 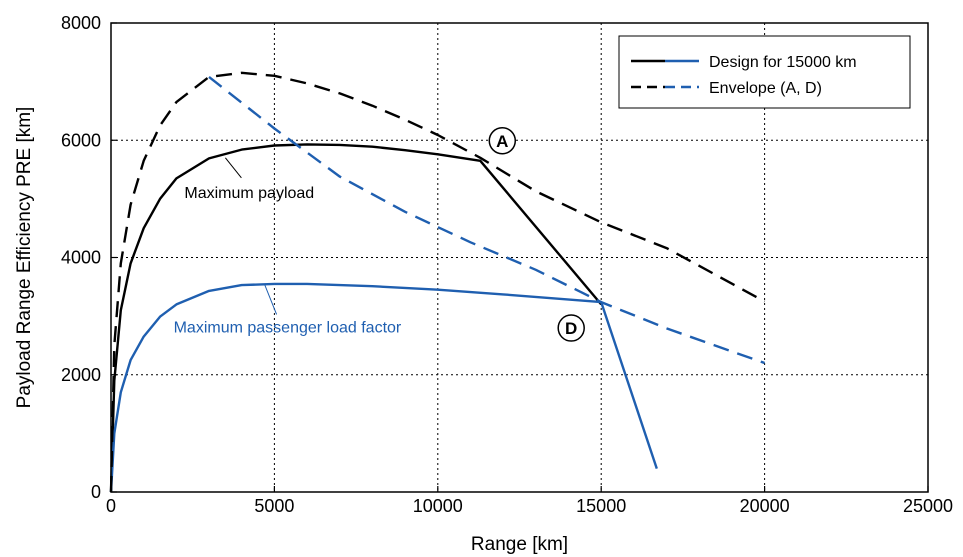 I want to click on x-tick-label: 10000, so click(x=438, y=506).